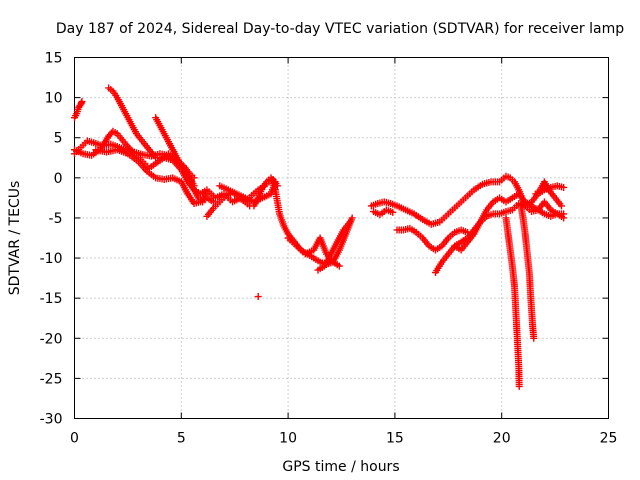 This screenshot has height=480, width=640. Describe the element at coordinates (502, 439) in the screenshot. I see `x-tick-label: 20` at that location.